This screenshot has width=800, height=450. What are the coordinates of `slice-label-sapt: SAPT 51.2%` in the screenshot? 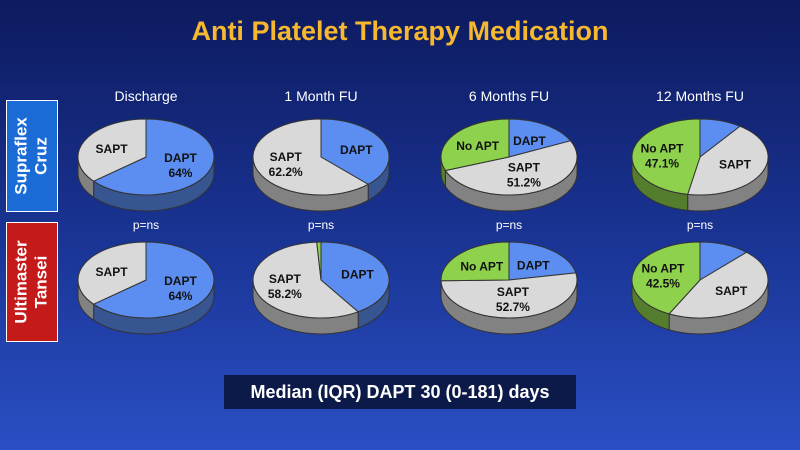 It's located at (524, 174).